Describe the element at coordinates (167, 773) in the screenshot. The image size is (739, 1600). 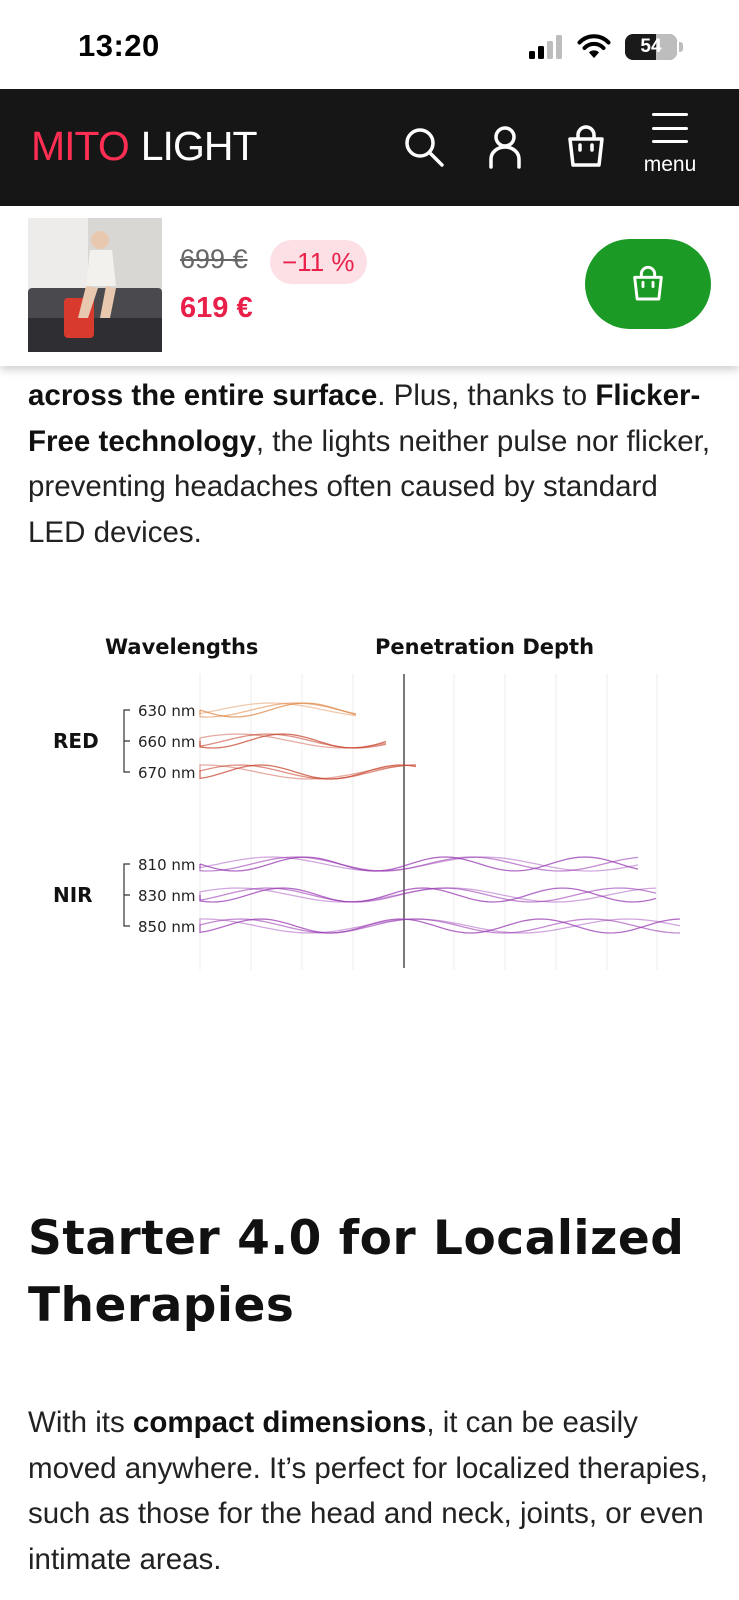
I see `wavelength-label: 670 nm` at that location.